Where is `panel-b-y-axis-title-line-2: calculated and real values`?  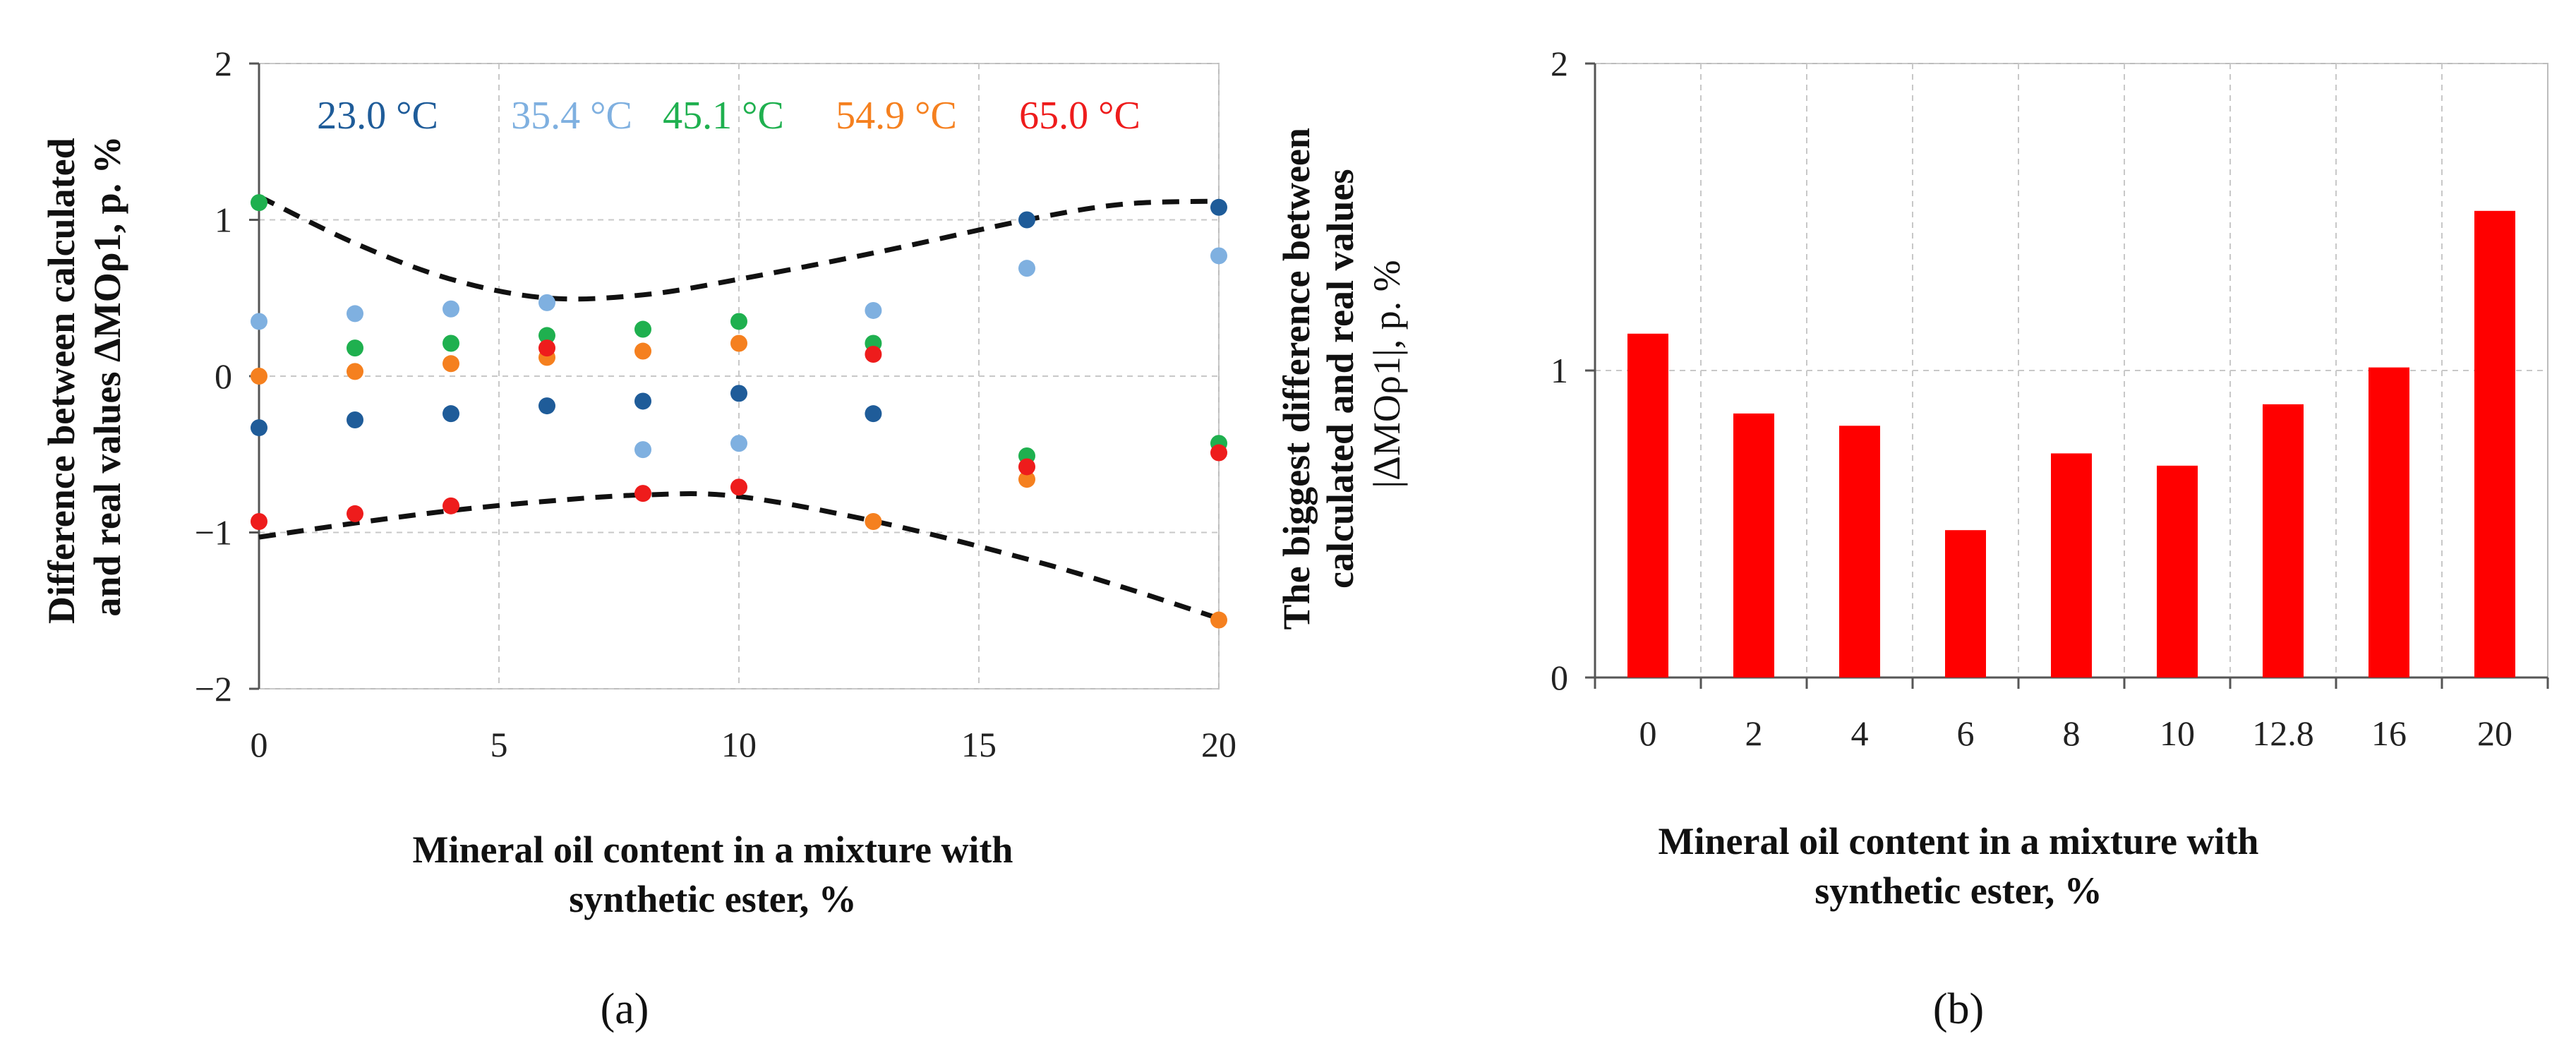
panel-b-y-axis-title-line-2: calculated and real values is located at coordinates (1340, 379).